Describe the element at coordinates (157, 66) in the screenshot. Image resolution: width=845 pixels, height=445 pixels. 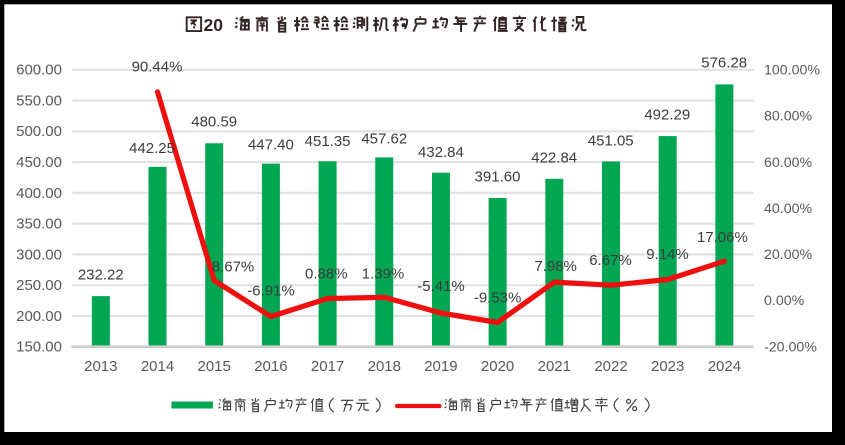
I see `svg-text: 90.44%` at that location.